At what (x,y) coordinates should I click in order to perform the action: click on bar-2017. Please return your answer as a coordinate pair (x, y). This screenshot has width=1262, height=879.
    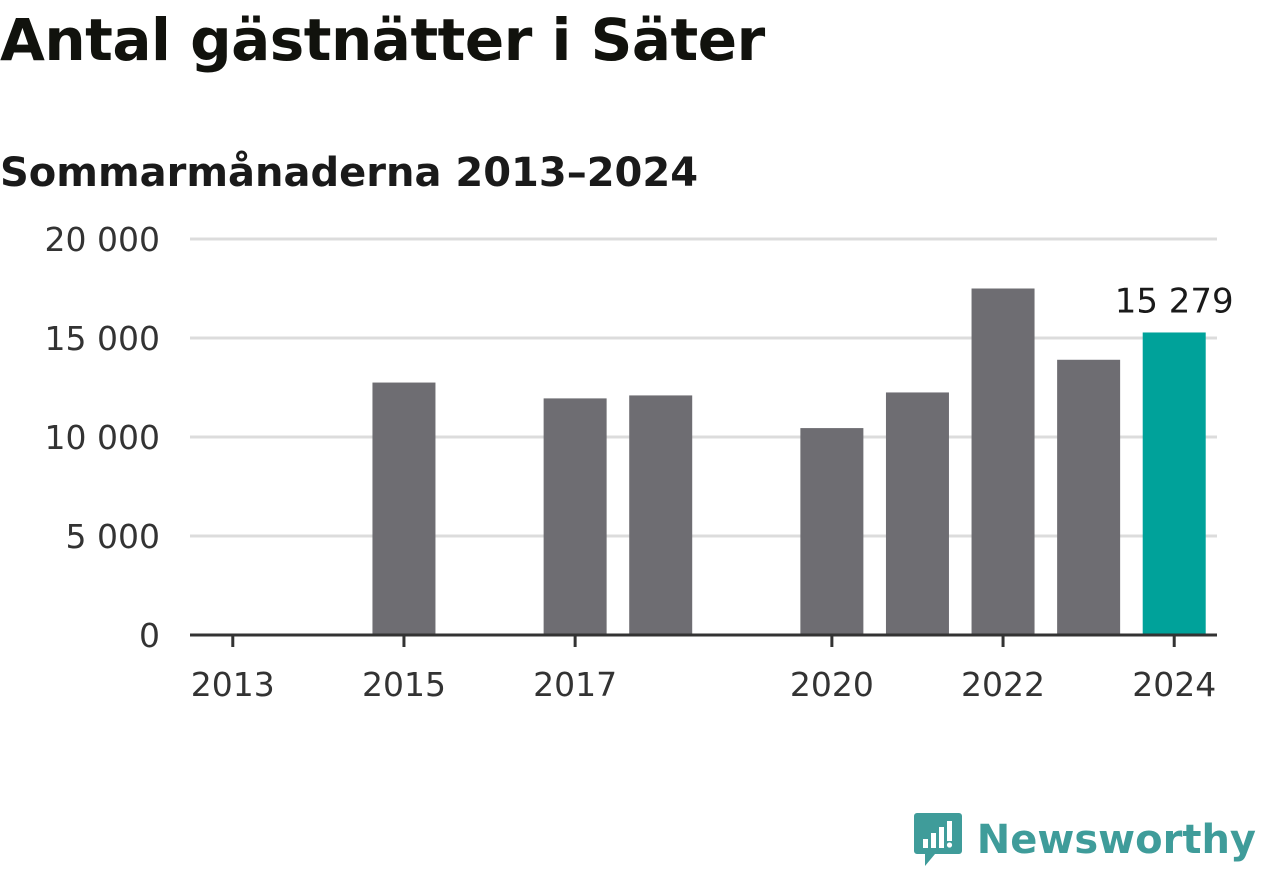
    Looking at the image, I should click on (575, 516).